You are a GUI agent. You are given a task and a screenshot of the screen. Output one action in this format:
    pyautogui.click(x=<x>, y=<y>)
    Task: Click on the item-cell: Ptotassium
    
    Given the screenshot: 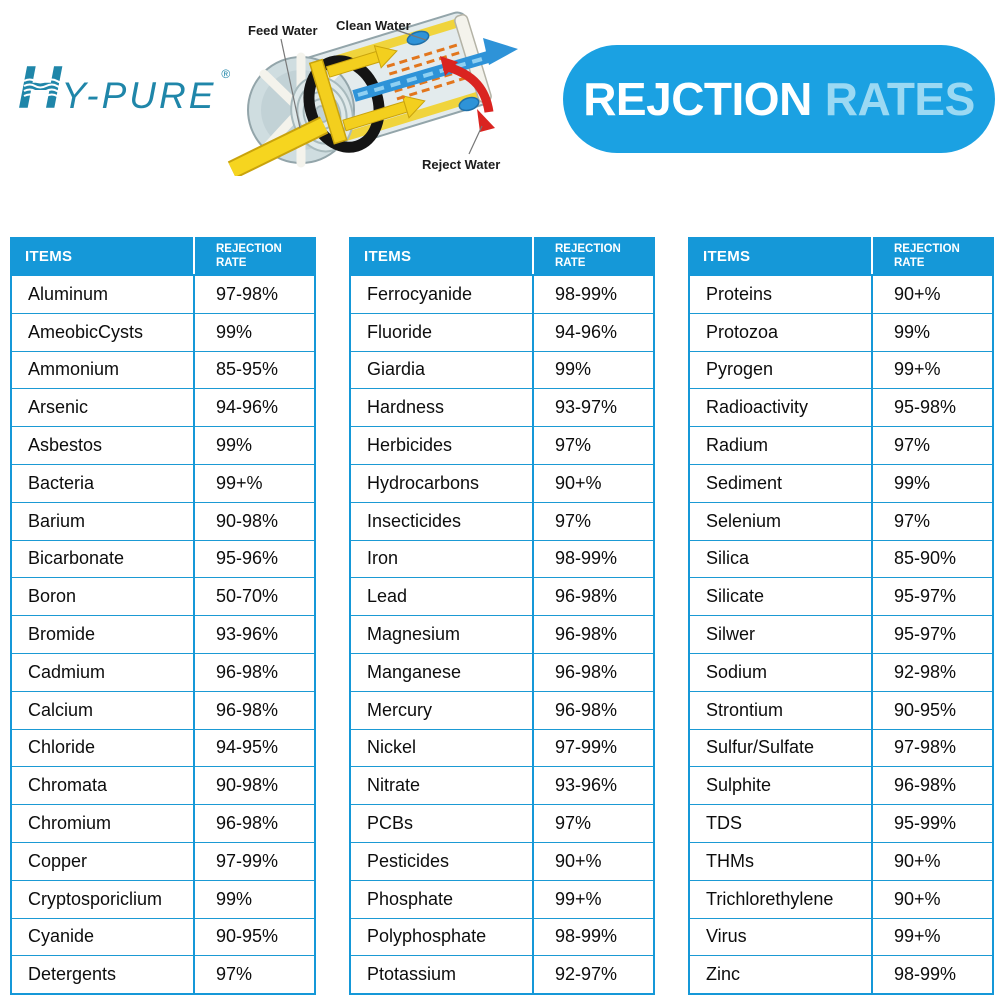 What is the action you would take?
    pyautogui.click(x=441, y=975)
    